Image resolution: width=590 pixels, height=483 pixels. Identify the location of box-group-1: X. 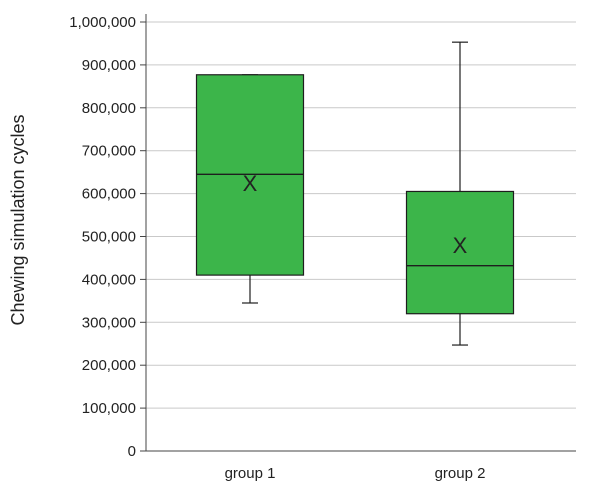
(250, 189).